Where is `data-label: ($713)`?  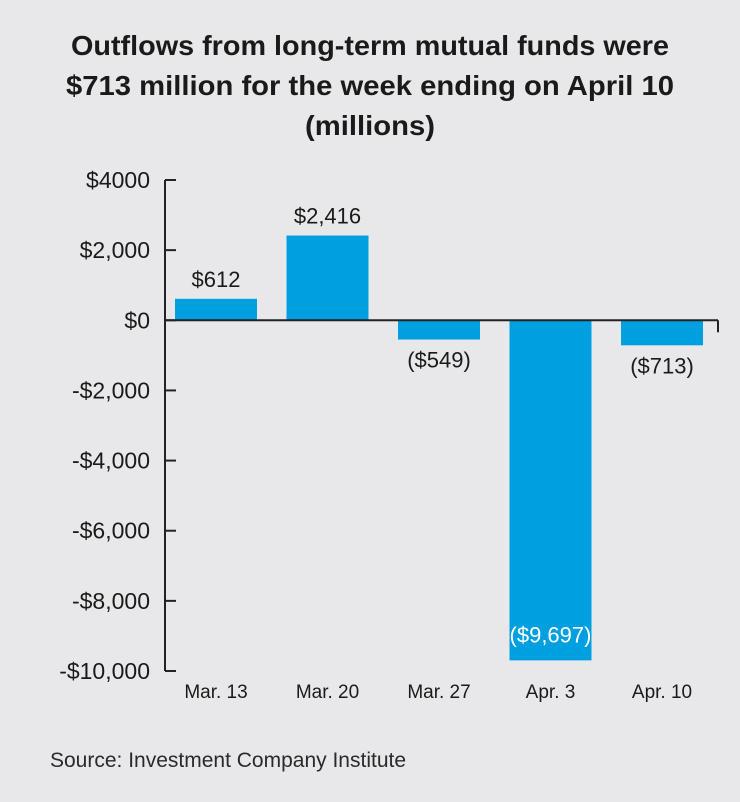
data-label: ($713) is located at coordinates (662, 365).